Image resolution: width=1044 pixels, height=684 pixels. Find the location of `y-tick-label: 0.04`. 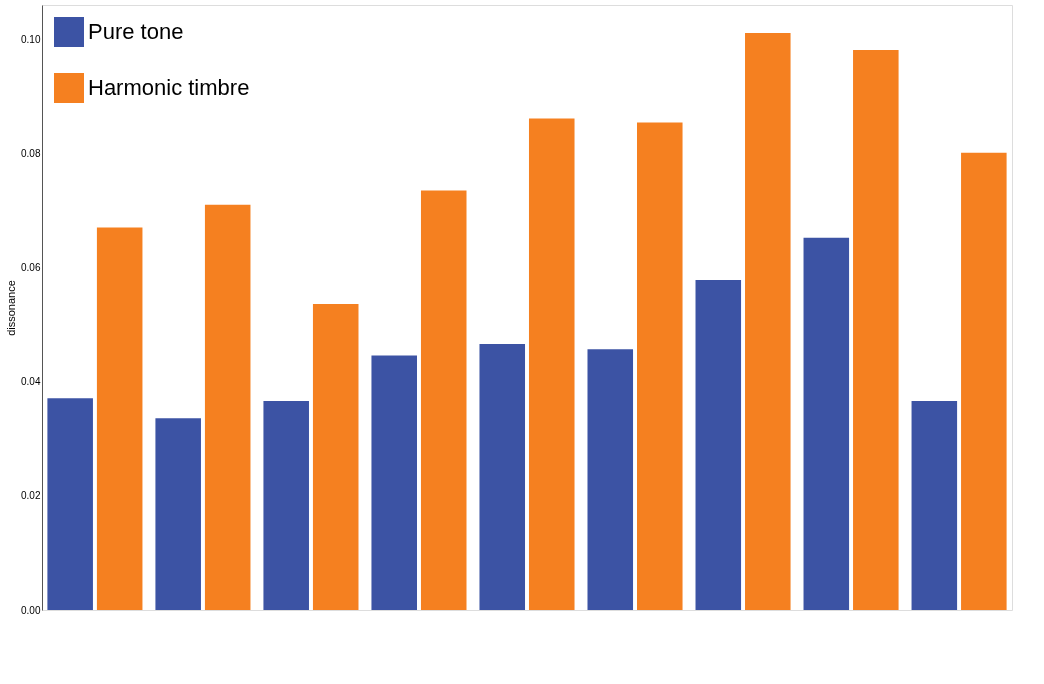

y-tick-label: 0.04 is located at coordinates (31, 382).